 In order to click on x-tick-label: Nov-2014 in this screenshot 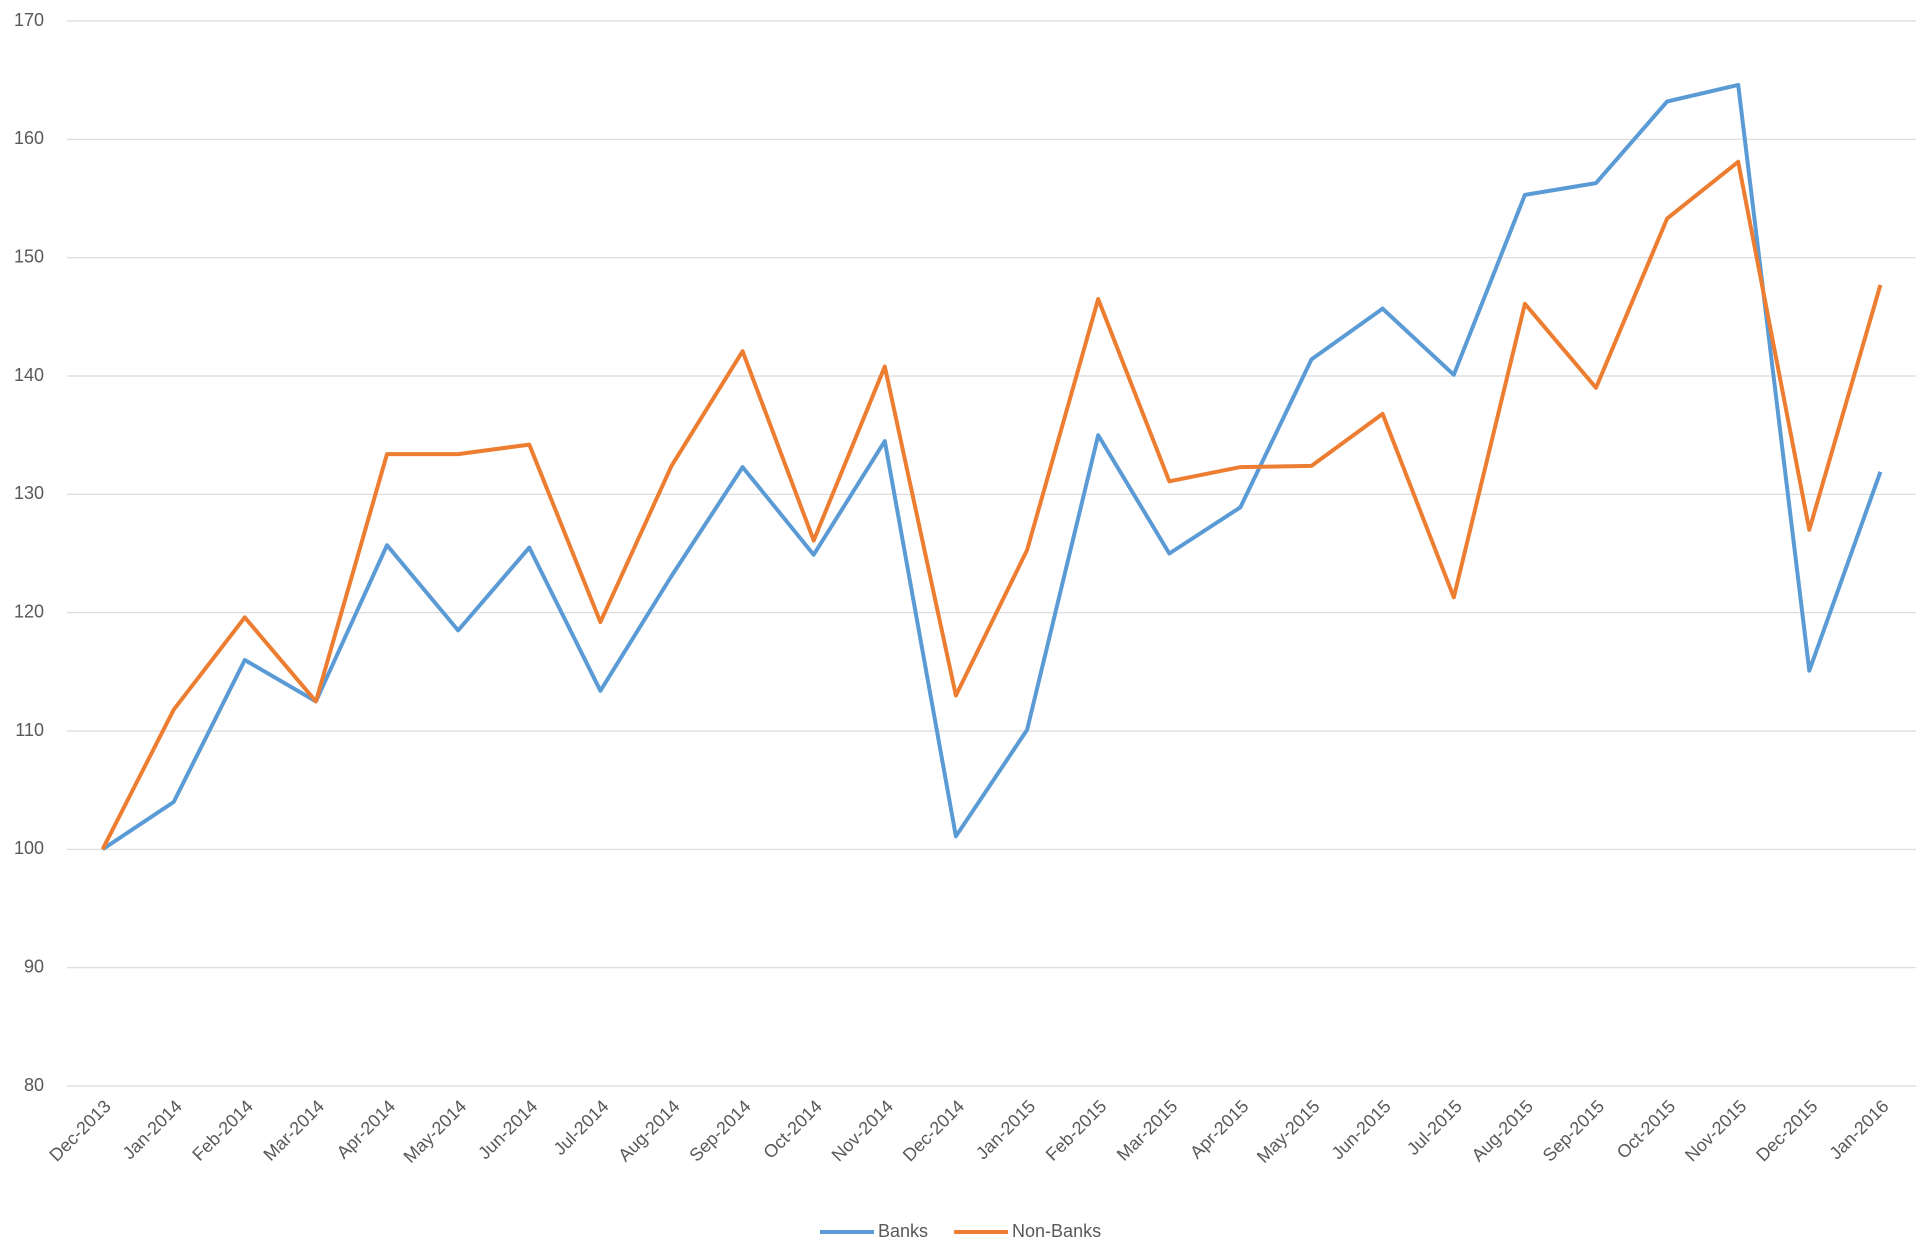, I will do `click(862, 1130)`.